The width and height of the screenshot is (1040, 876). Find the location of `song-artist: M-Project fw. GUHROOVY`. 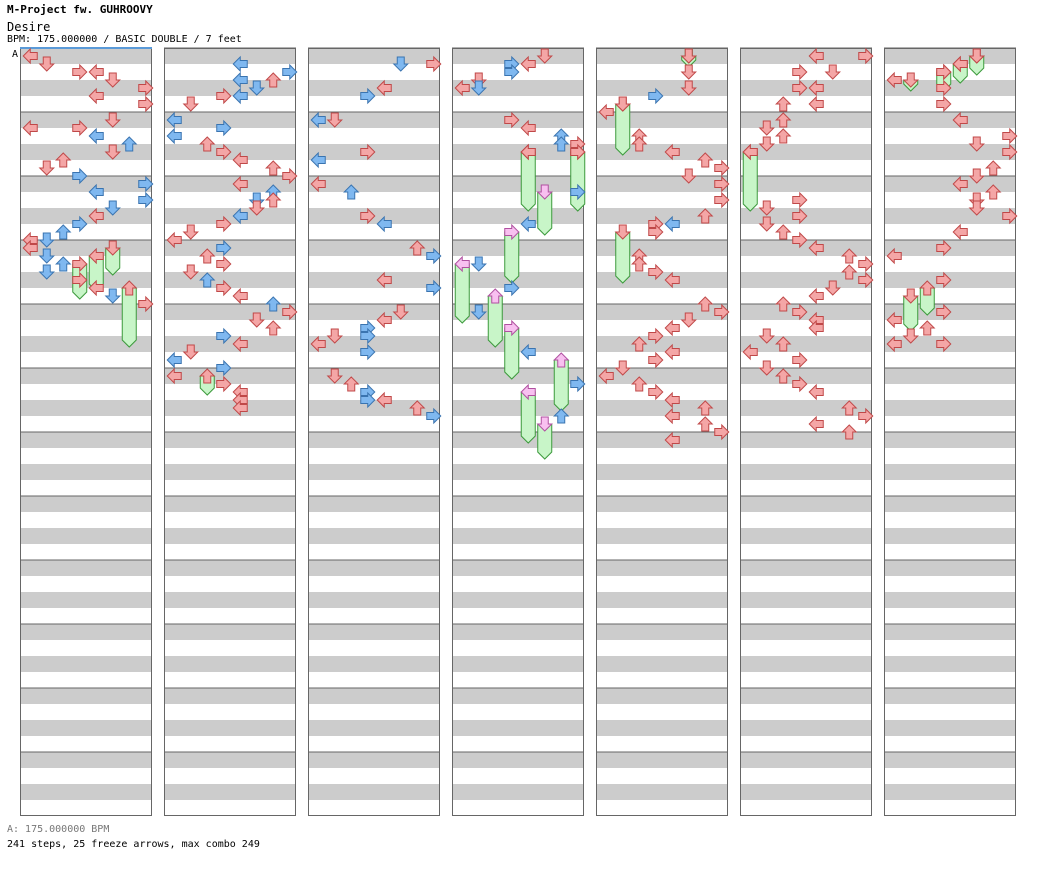

song-artist: M-Project fw. GUHROOVY is located at coordinates (80, 9).